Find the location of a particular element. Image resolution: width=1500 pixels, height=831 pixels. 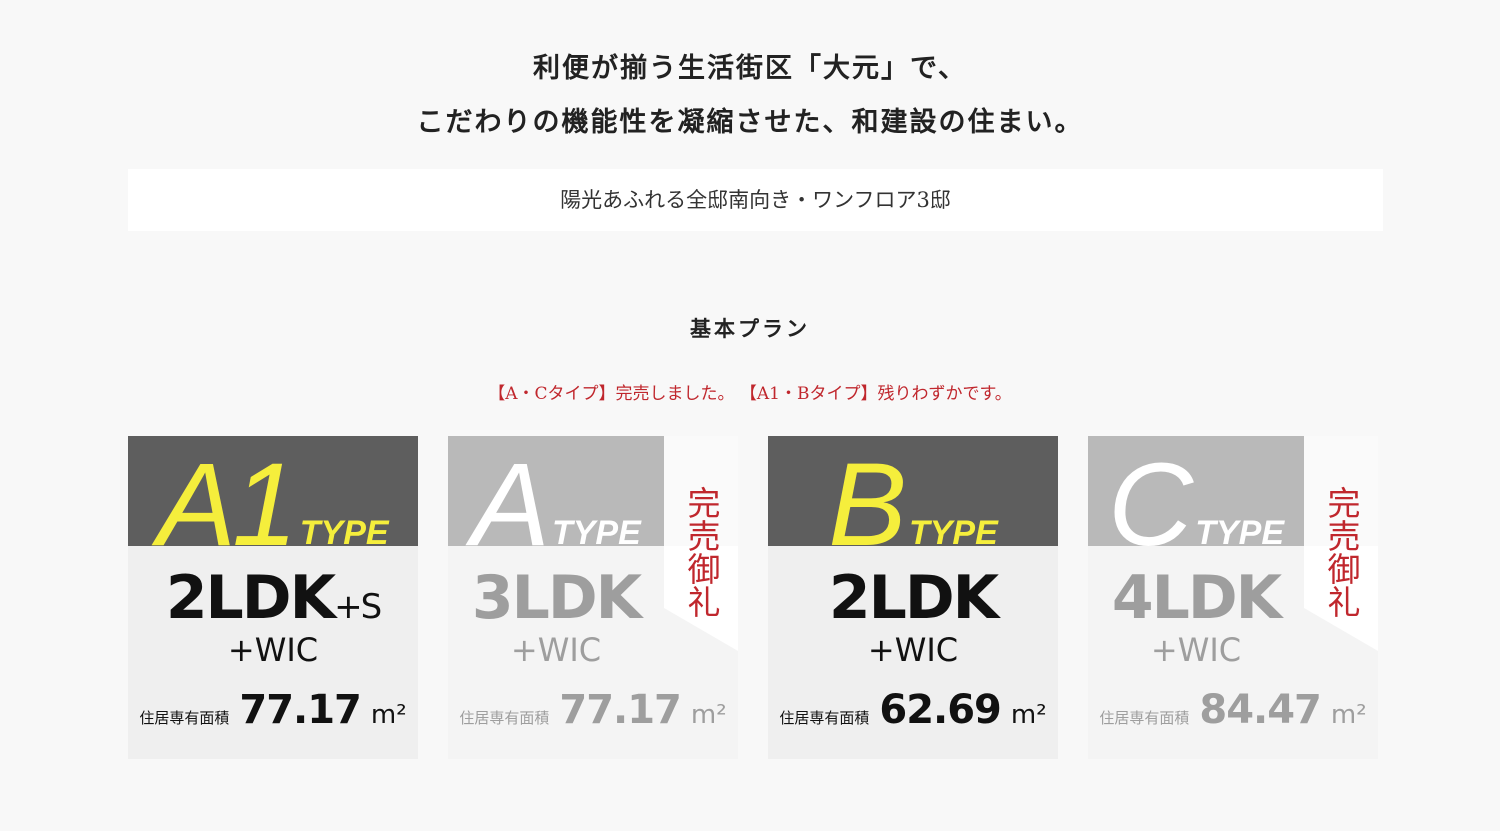

plan-card-a1: A1 TYPE 2LDK+S +WIC 住居専有面積 77.17 m² is located at coordinates (273, 597).